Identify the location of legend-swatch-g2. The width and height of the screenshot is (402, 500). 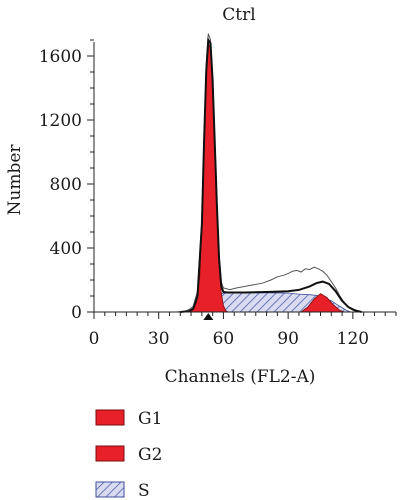
(110, 453).